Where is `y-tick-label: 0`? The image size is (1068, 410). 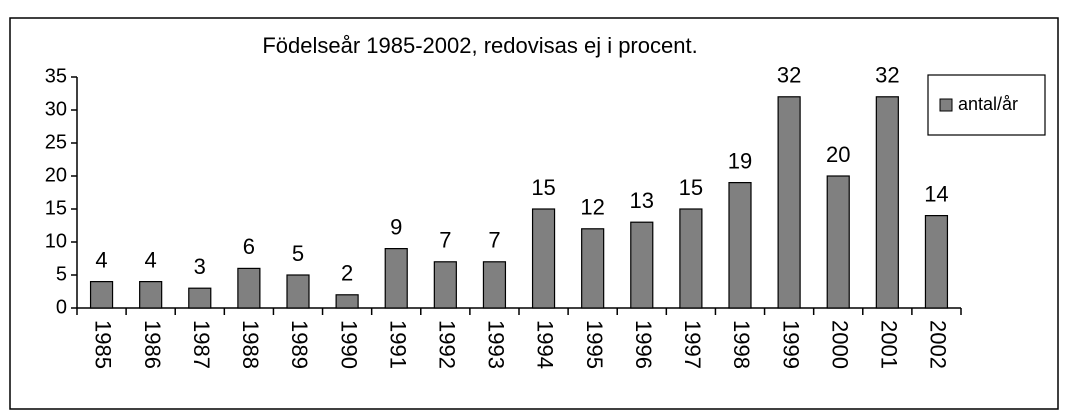 y-tick-label: 0 is located at coordinates (61, 307).